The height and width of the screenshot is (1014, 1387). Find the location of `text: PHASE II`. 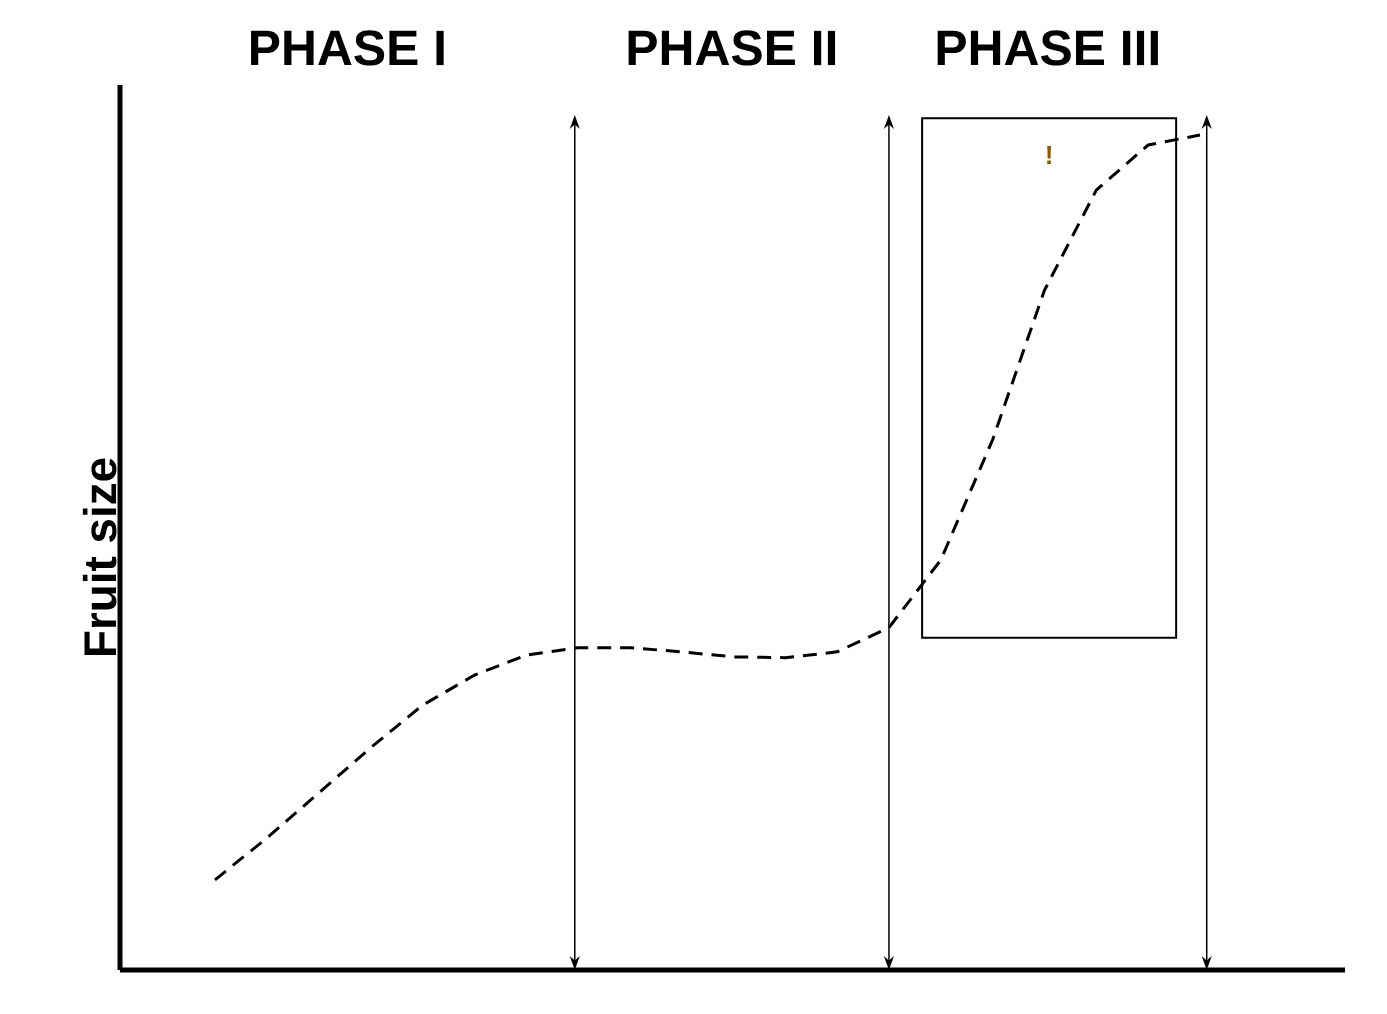

text: PHASE II is located at coordinates (732, 48).